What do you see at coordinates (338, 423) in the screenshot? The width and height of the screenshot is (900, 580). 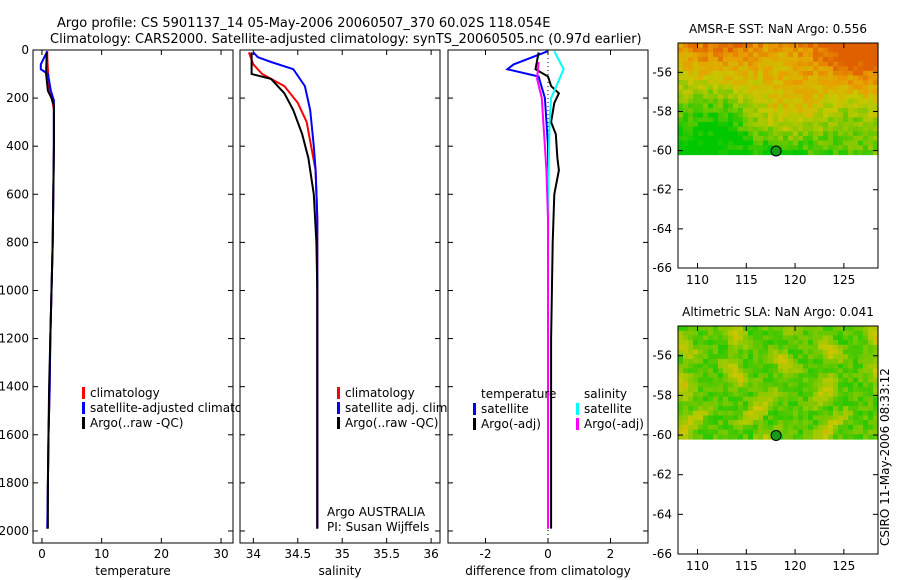 I see `legend-swatch` at bounding box center [338, 423].